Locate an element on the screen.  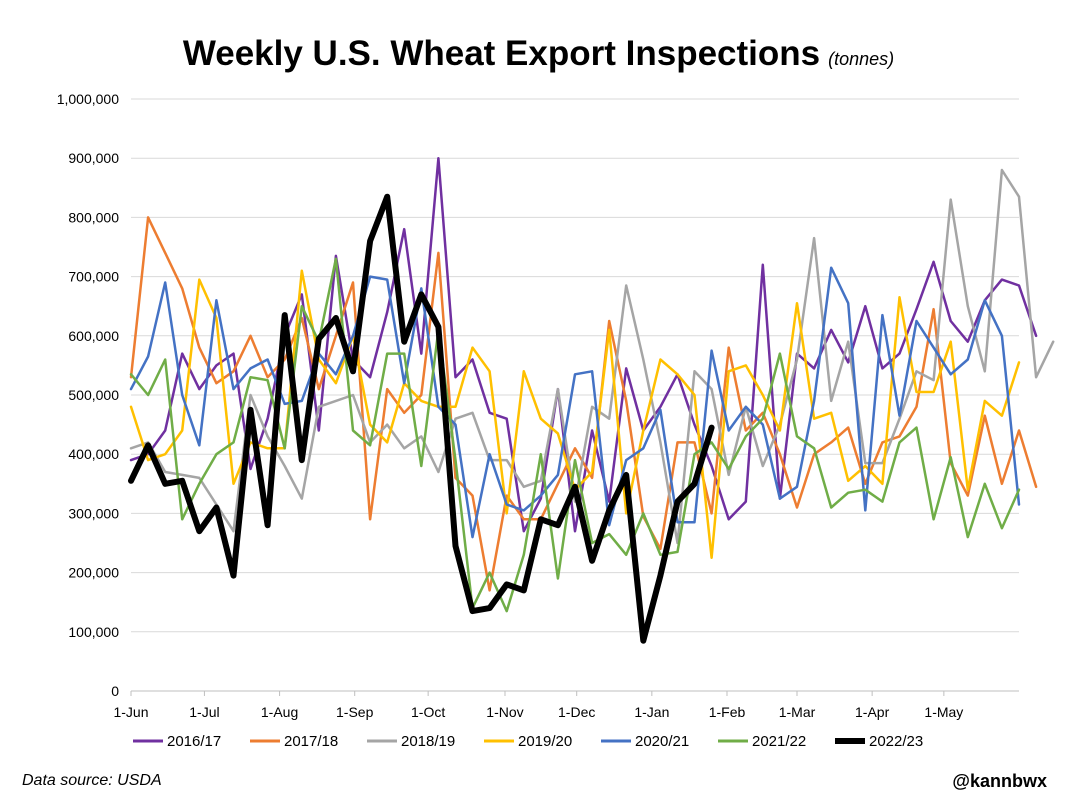
y-tick-label: 800,000 is located at coordinates (93, 217).